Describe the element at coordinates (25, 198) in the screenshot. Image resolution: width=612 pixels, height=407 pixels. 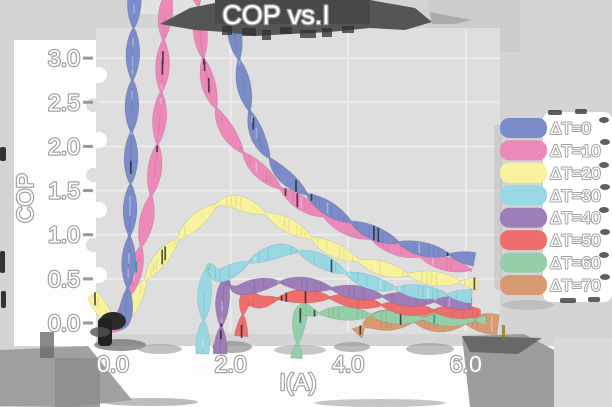
I see `y-axis-title: COP` at that location.